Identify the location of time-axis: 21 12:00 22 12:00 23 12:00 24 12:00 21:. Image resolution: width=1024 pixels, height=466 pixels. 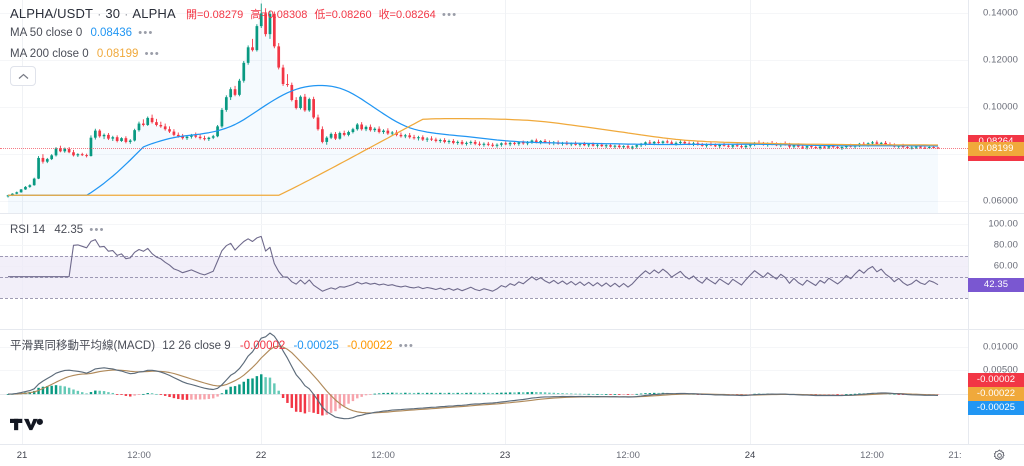
(512, 455).